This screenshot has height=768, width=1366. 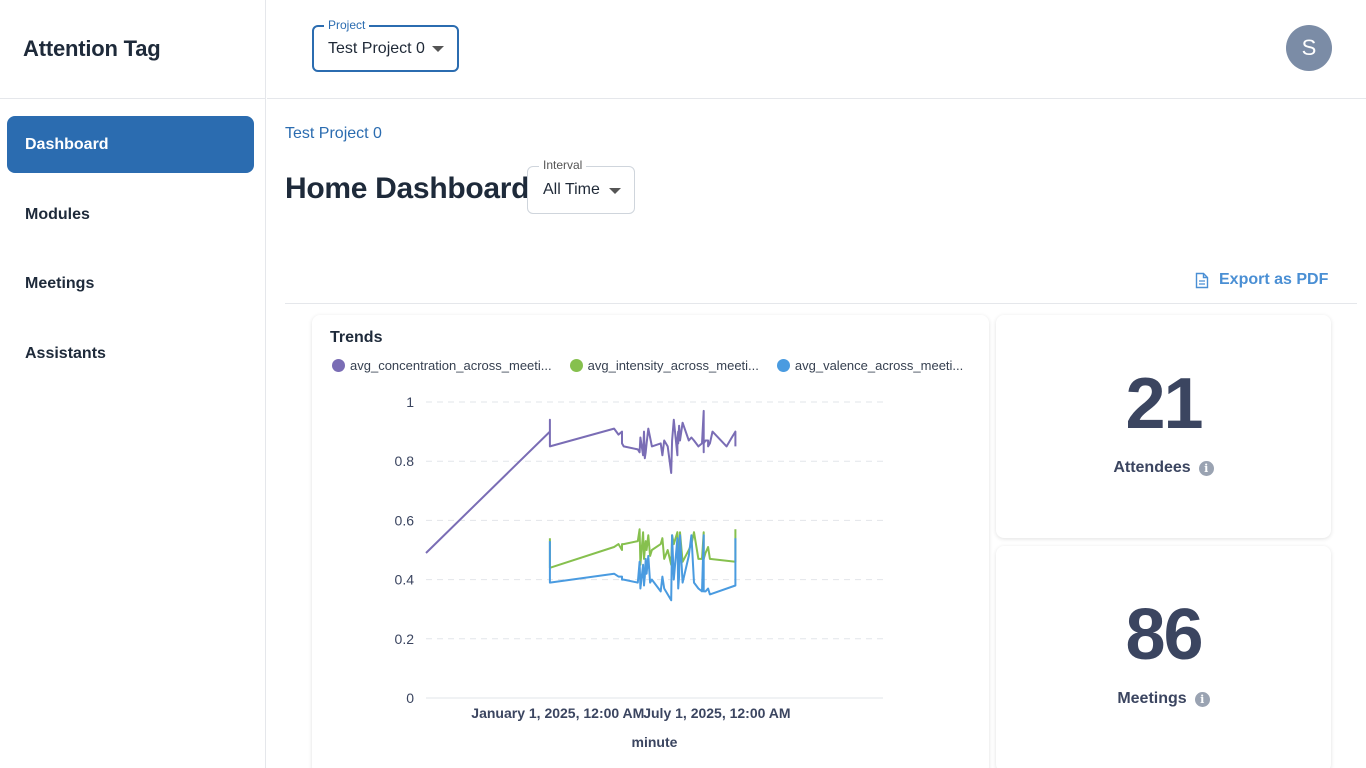 I want to click on avatar-initial: S, so click(x=1309, y=47).